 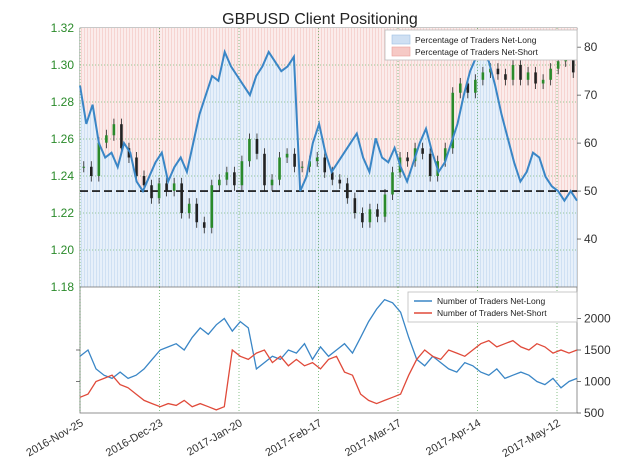 I want to click on x-tick-label: 2017-May-12, so click(x=531, y=438).